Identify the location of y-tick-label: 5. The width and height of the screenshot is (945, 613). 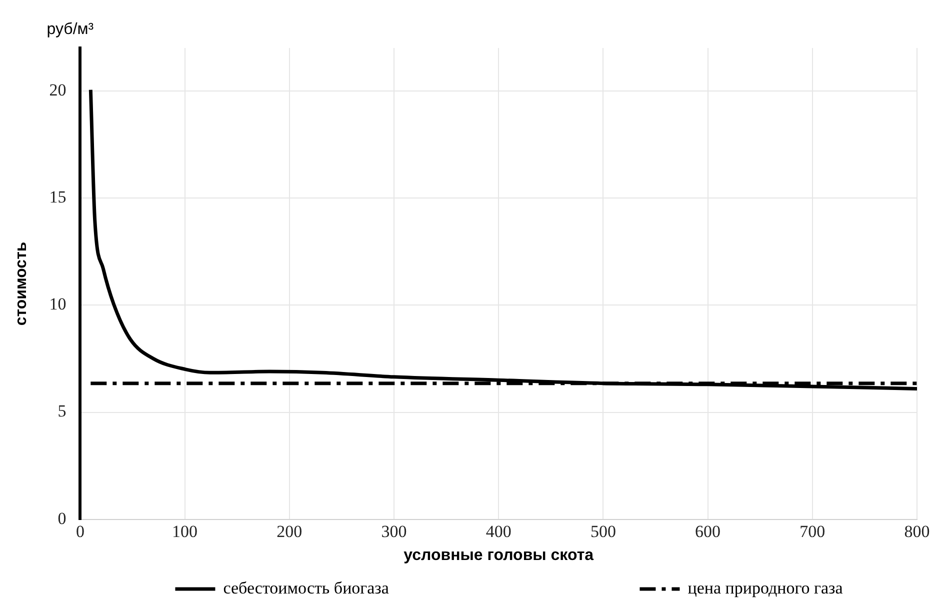
(62, 411).